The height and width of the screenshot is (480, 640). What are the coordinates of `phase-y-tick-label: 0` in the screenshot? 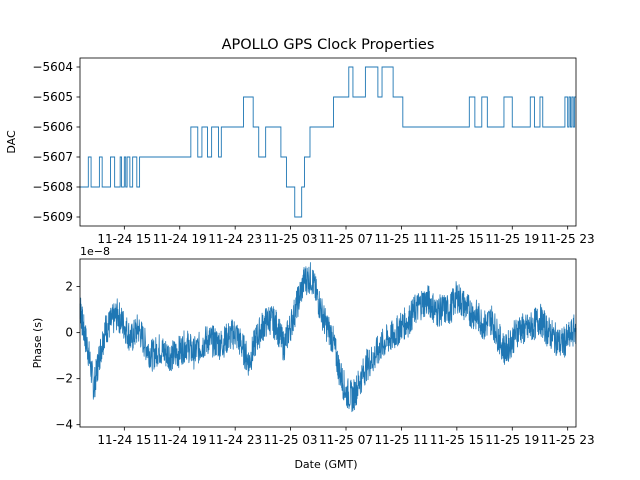 It's located at (69, 333).